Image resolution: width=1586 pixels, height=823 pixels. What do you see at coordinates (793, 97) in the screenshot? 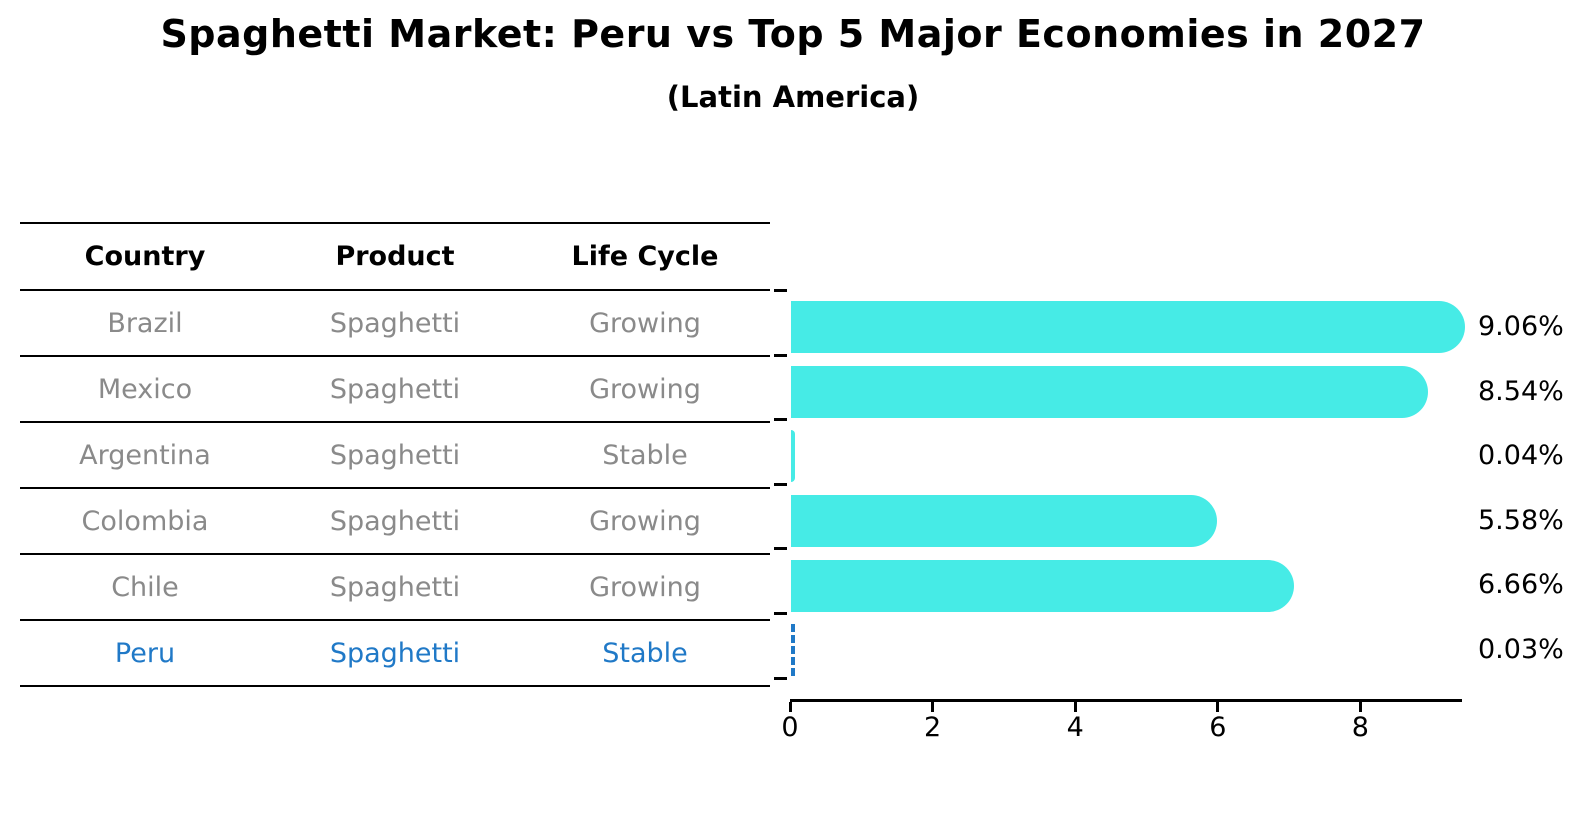
I see `page-subtitle: (Latin America)` at bounding box center [793, 97].